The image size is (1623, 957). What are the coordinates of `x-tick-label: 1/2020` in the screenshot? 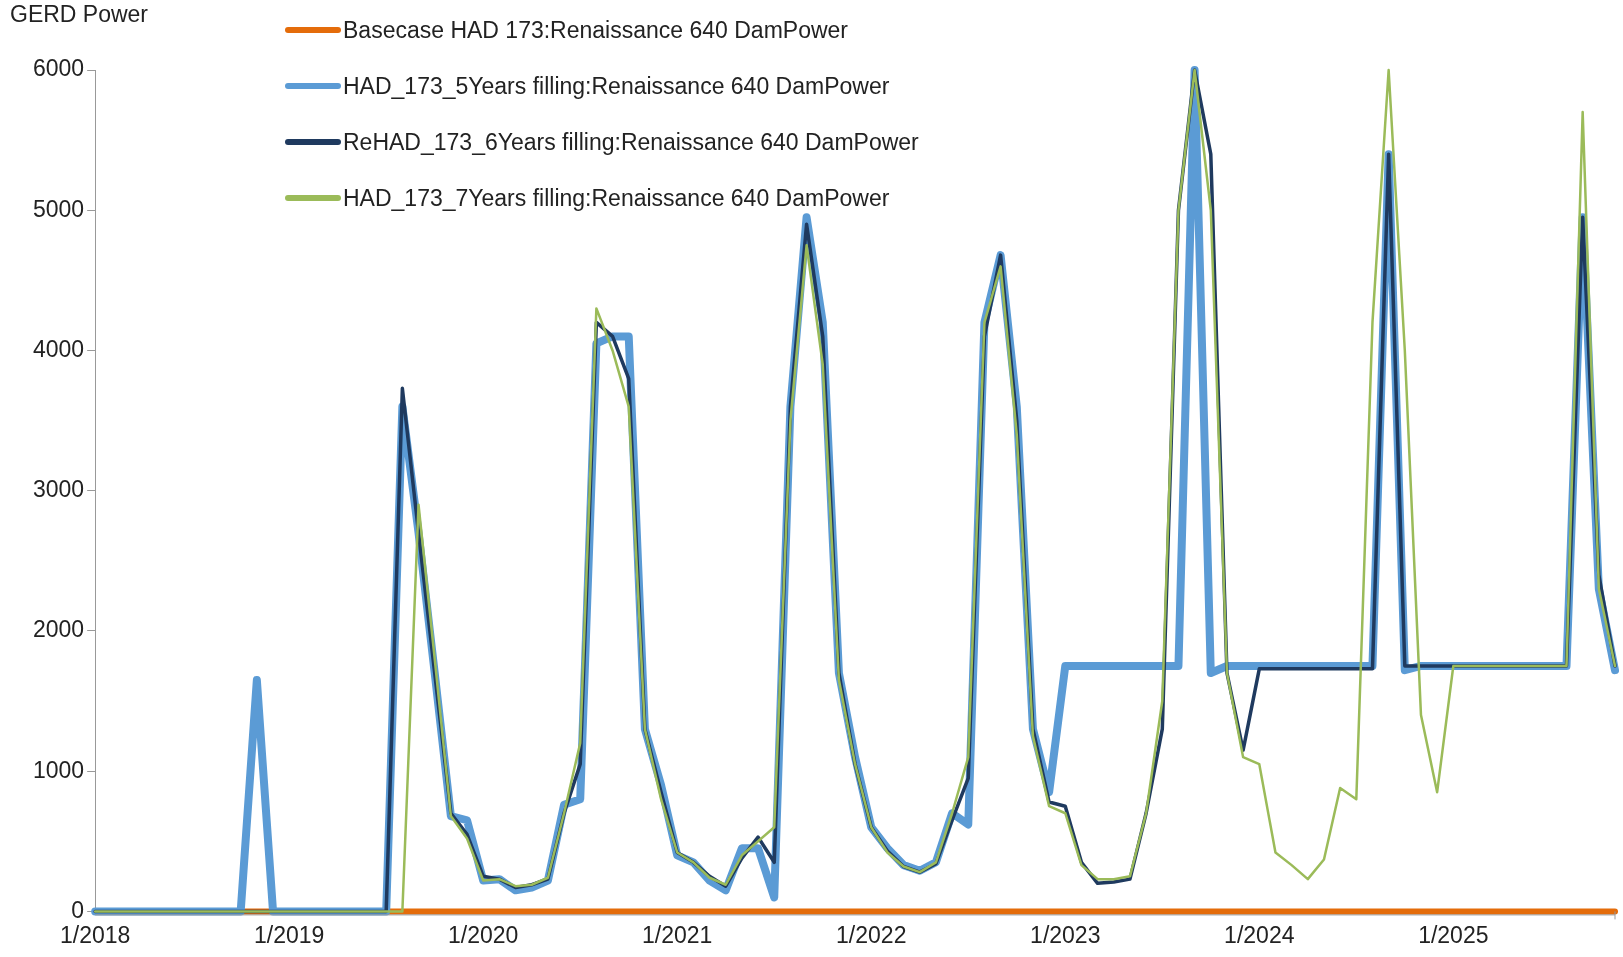 It's located at (483, 934).